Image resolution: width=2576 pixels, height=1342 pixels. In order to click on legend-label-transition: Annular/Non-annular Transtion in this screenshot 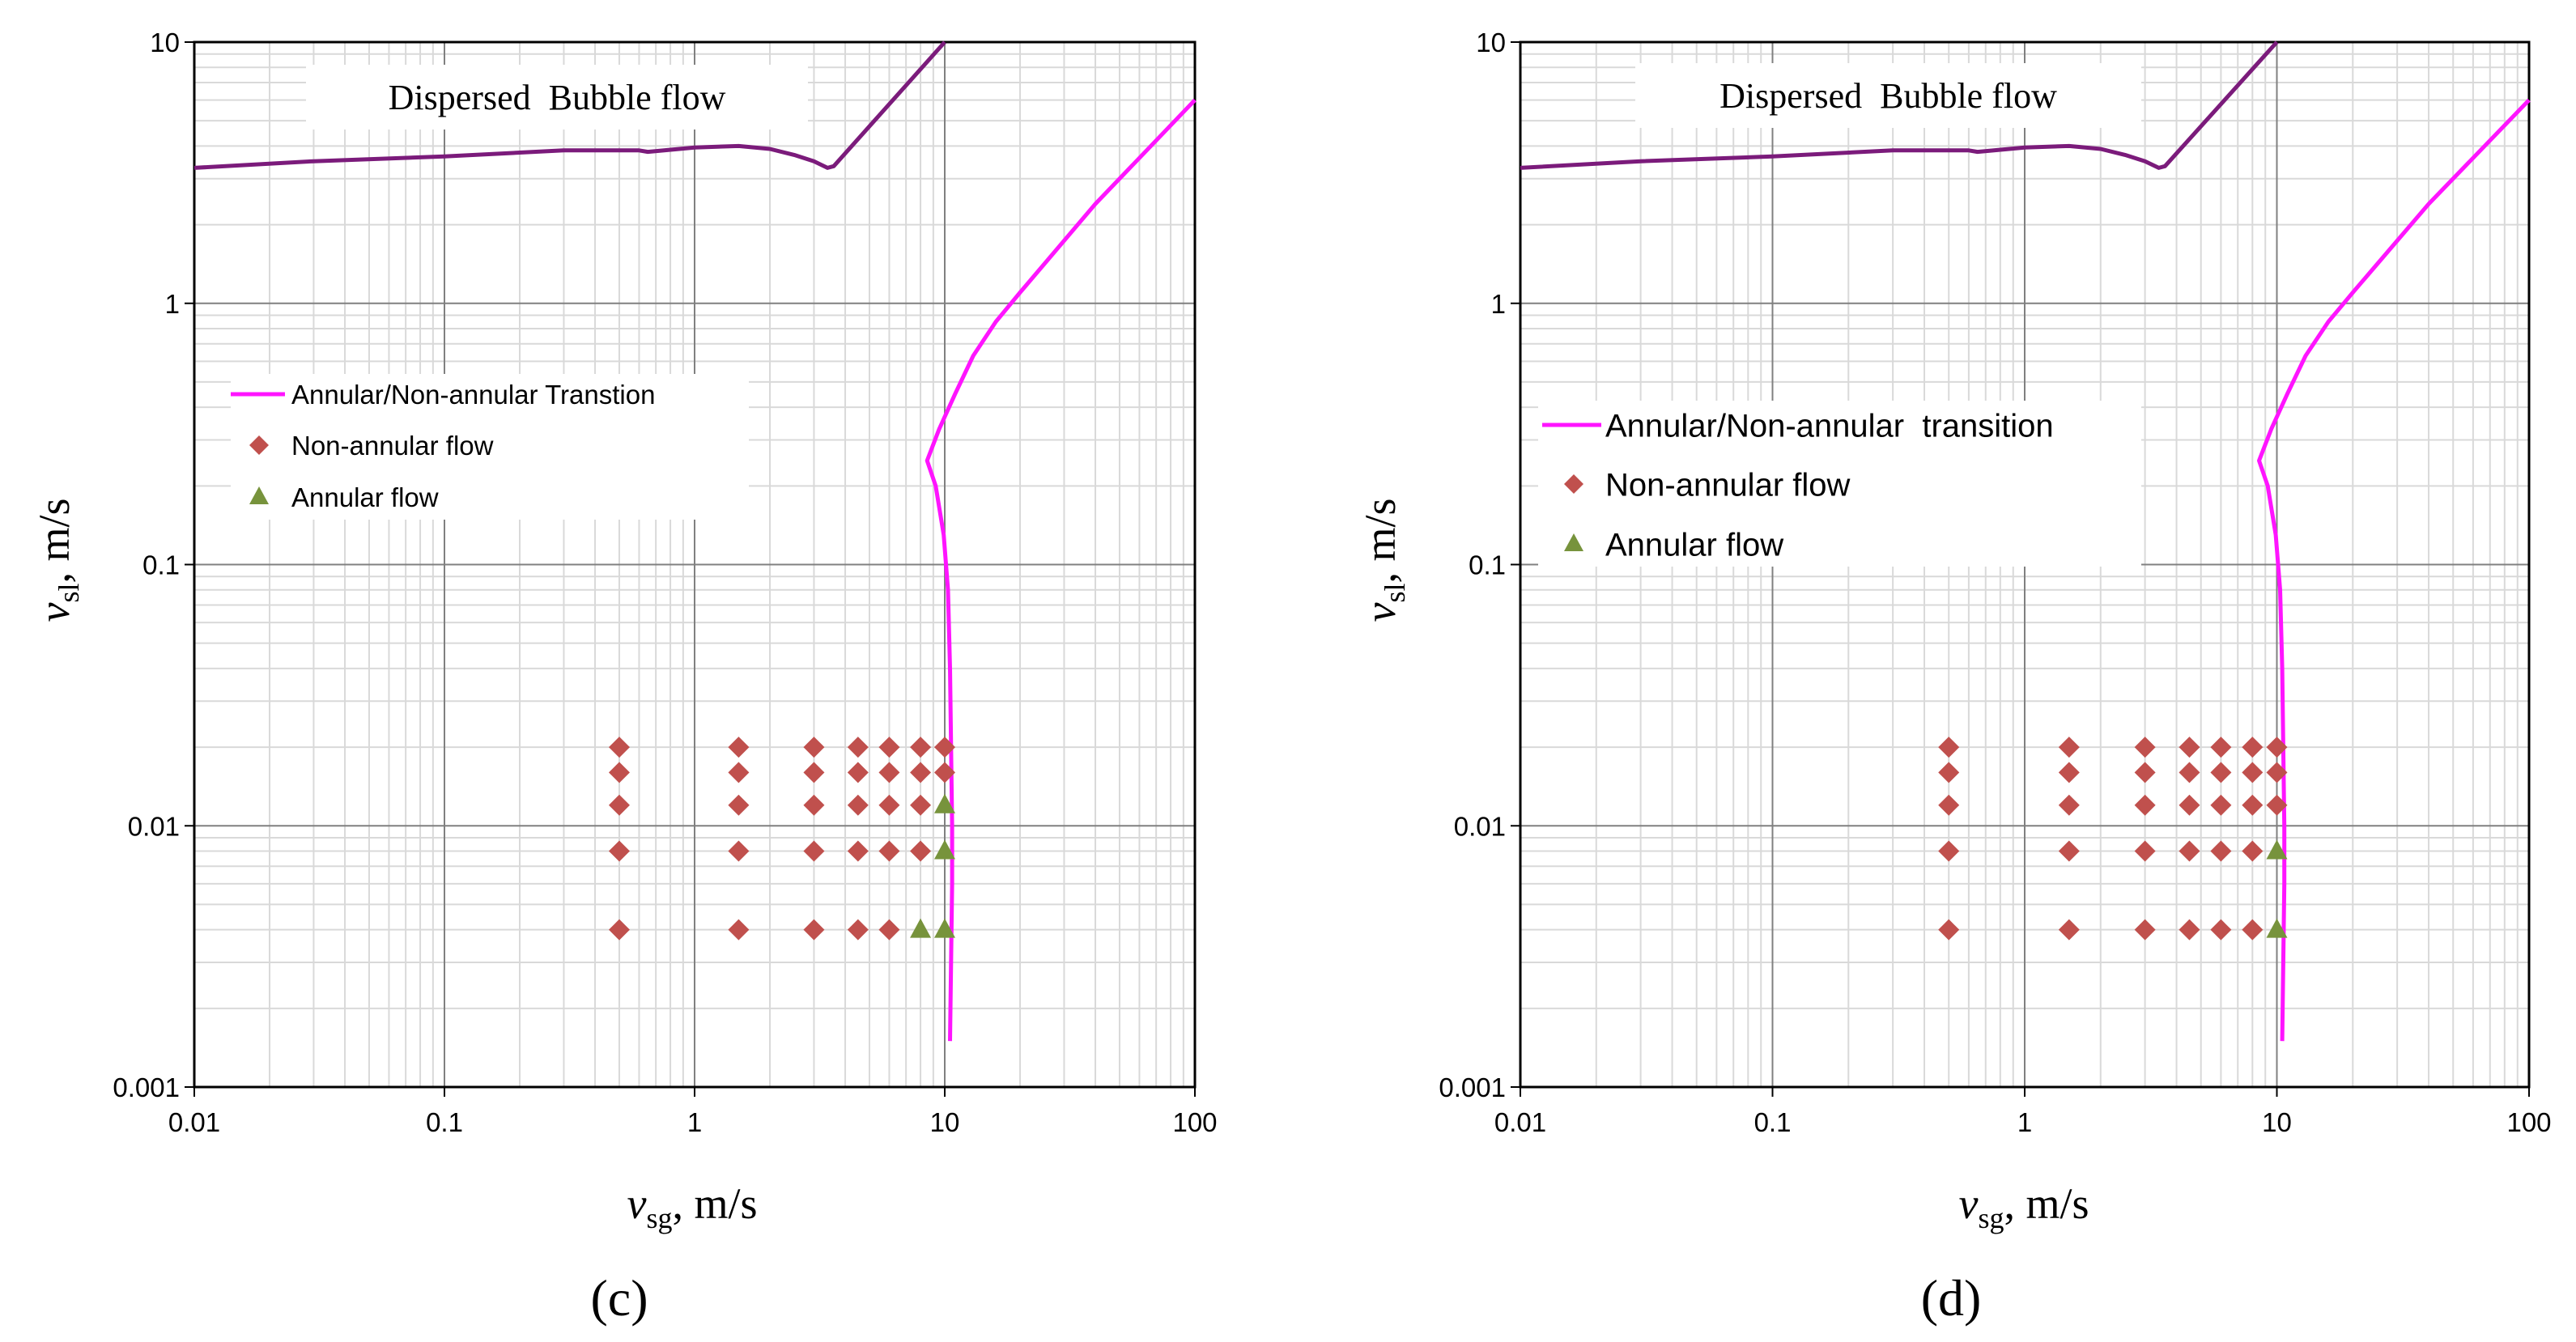, I will do `click(473, 395)`.